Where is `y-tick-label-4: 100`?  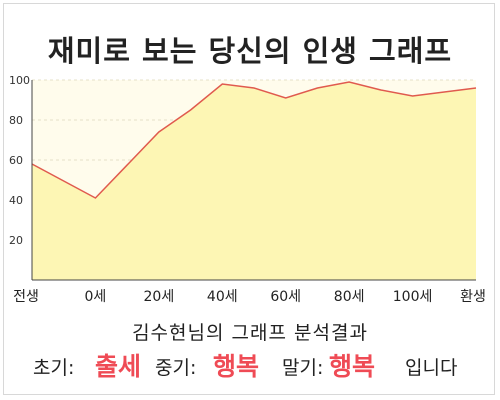
y-tick-label-4: 100 is located at coordinates (19, 80).